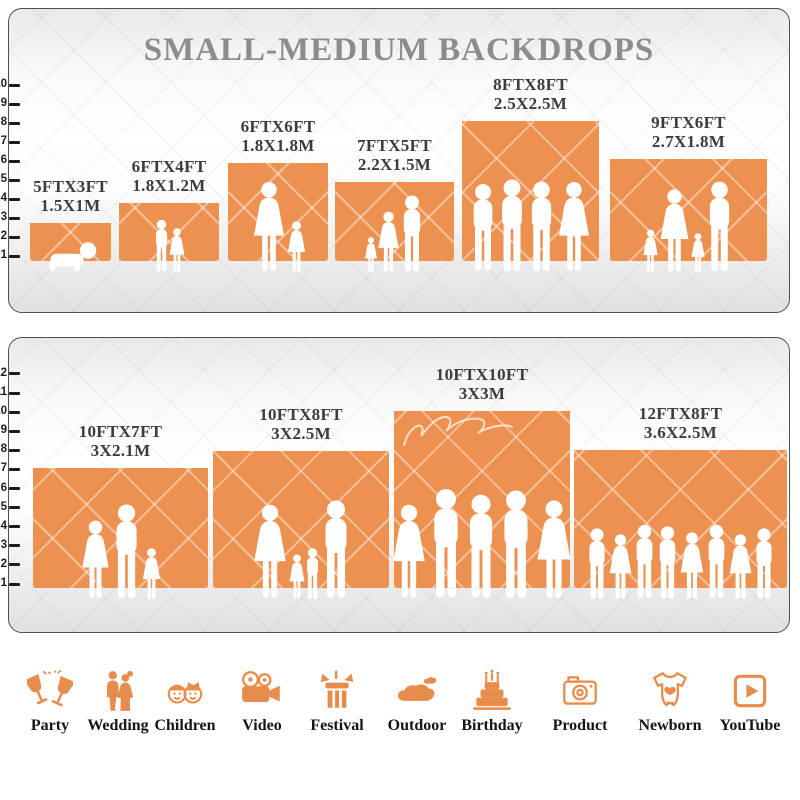 This screenshot has width=800, height=800. What do you see at coordinates (458, 430) in the screenshot?
I see `watermark-scribble` at bounding box center [458, 430].